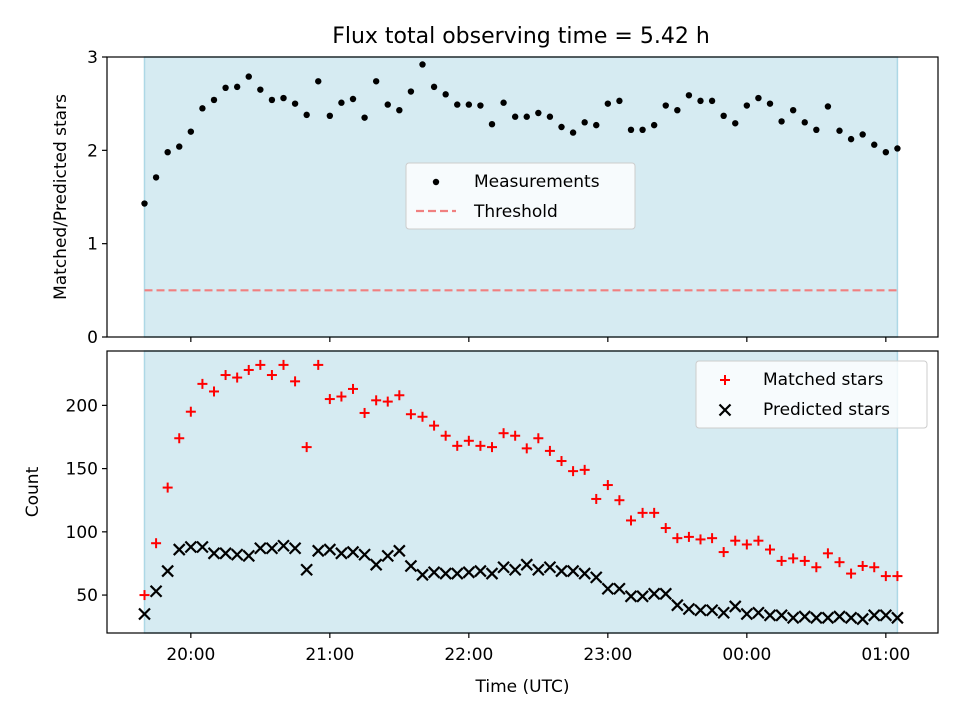 The height and width of the screenshot is (720, 960). What do you see at coordinates (86, 501) in the screenshot?
I see `bottom-y-ticks: 50 100 150 200` at bounding box center [86, 501].